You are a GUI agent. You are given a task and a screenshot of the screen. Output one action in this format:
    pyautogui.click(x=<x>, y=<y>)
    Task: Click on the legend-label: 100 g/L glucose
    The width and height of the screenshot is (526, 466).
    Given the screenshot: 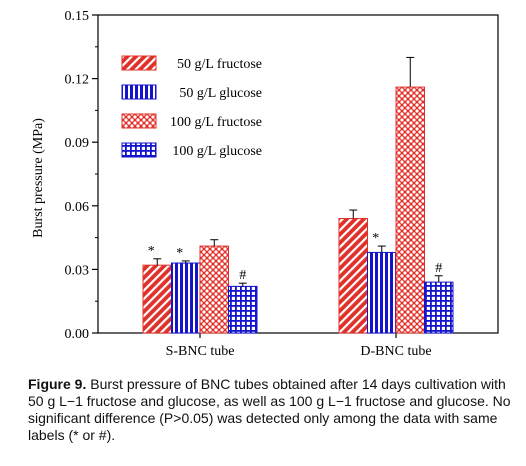 What is the action you would take?
    pyautogui.click(x=217, y=151)
    